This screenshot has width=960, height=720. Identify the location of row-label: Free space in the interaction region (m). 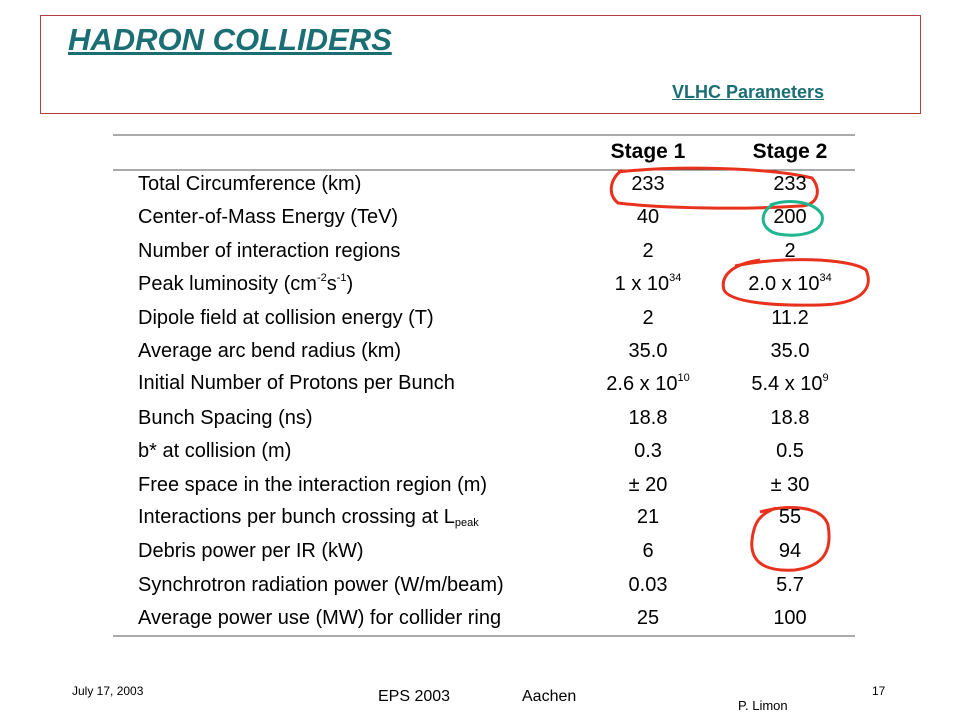
(313, 484).